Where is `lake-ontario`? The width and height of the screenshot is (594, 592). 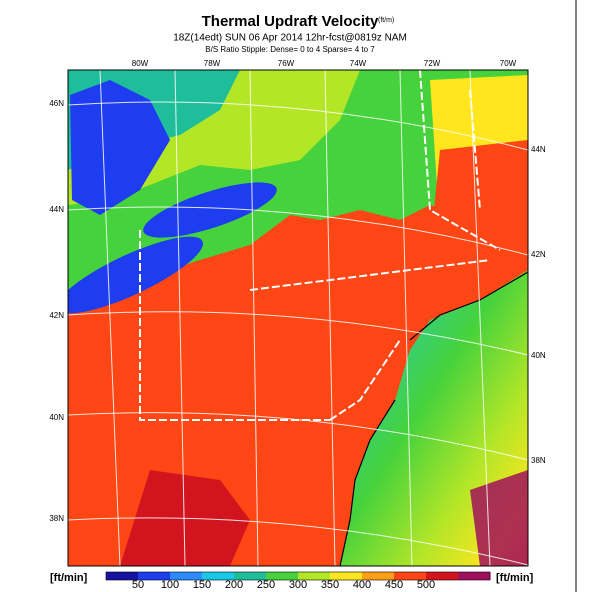 lake-ontario is located at coordinates (210, 210).